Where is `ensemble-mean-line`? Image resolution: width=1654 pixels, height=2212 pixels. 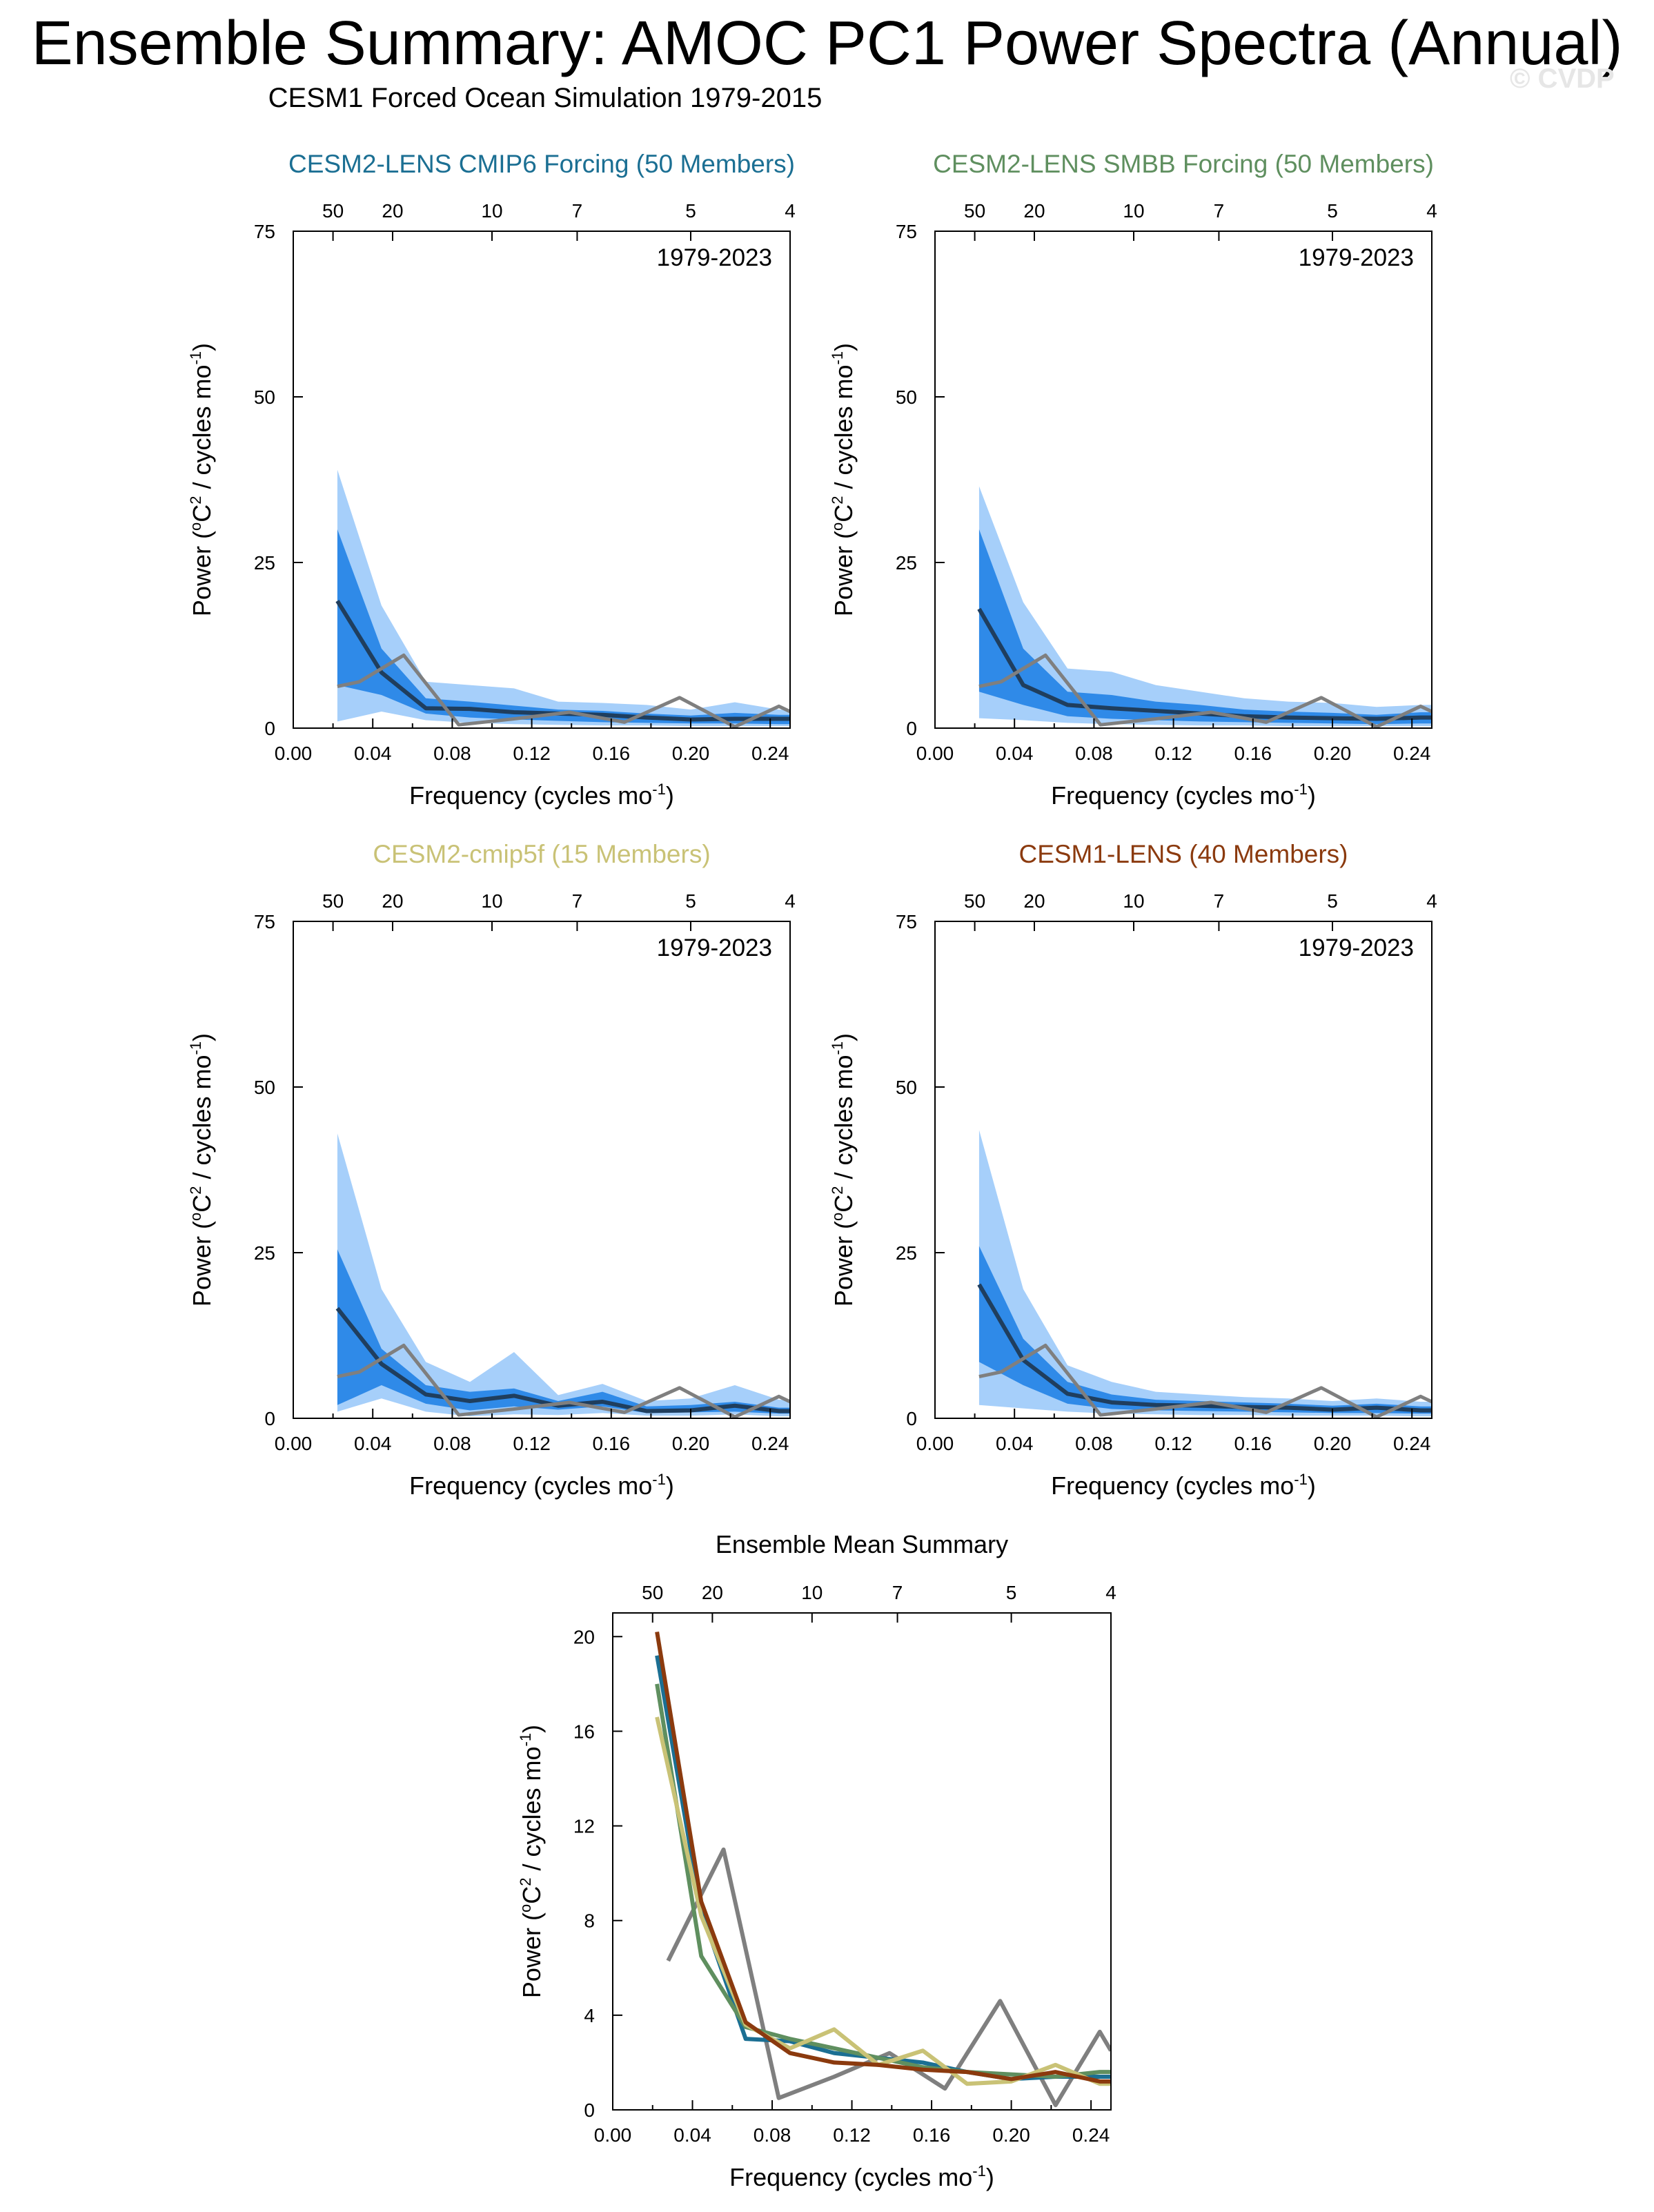
ensemble-mean-line is located at coordinates (1204, 1348).